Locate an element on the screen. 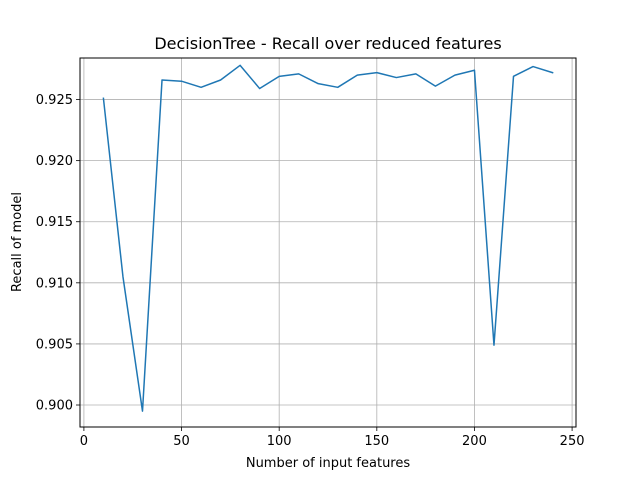  x-axis-ticks: 0 50 100 150 200 250 is located at coordinates (332, 438).